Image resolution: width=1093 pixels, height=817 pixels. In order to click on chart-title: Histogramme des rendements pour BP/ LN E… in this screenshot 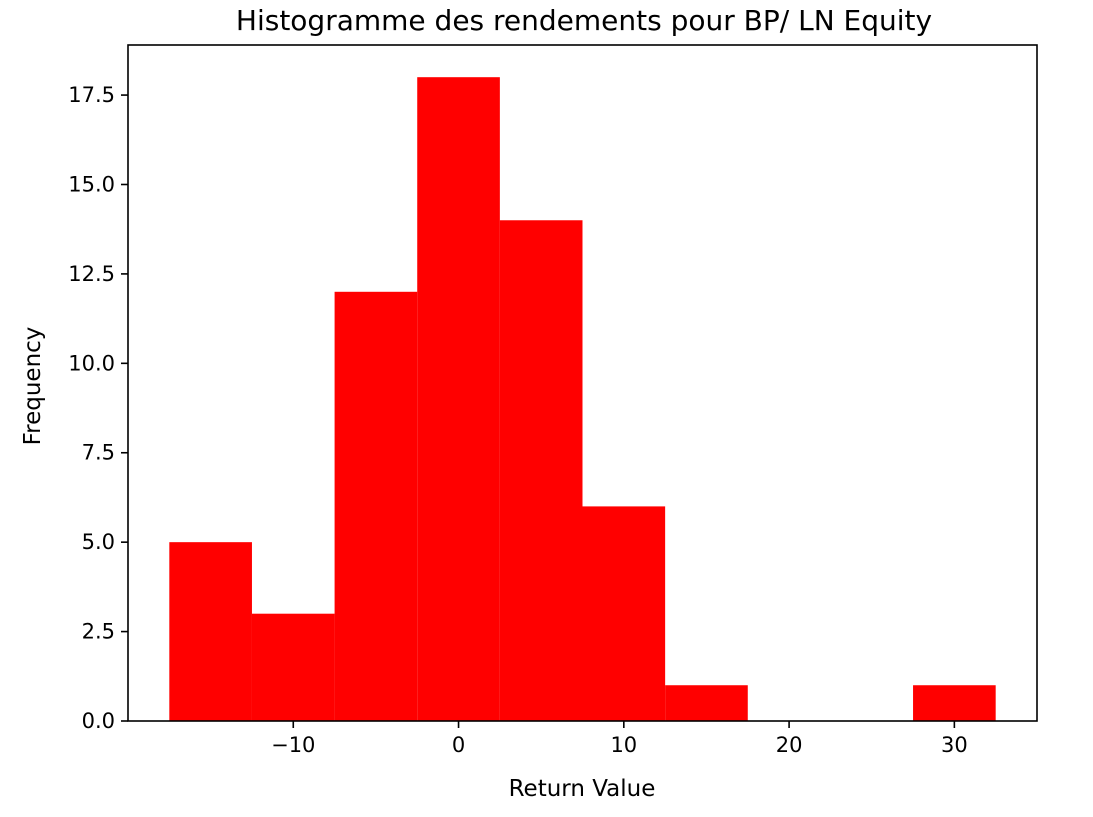, I will do `click(584, 20)`.